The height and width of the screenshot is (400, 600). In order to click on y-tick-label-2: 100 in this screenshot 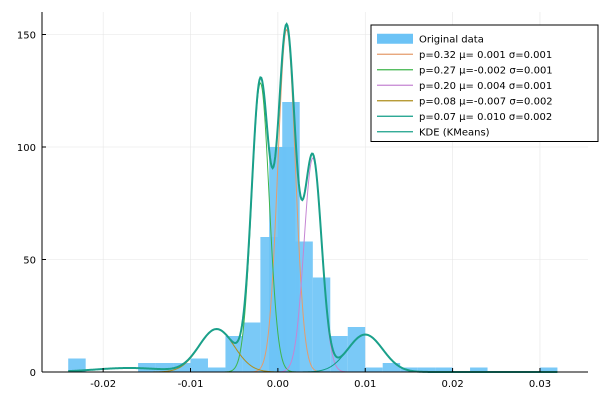, I will do `click(26, 148)`.